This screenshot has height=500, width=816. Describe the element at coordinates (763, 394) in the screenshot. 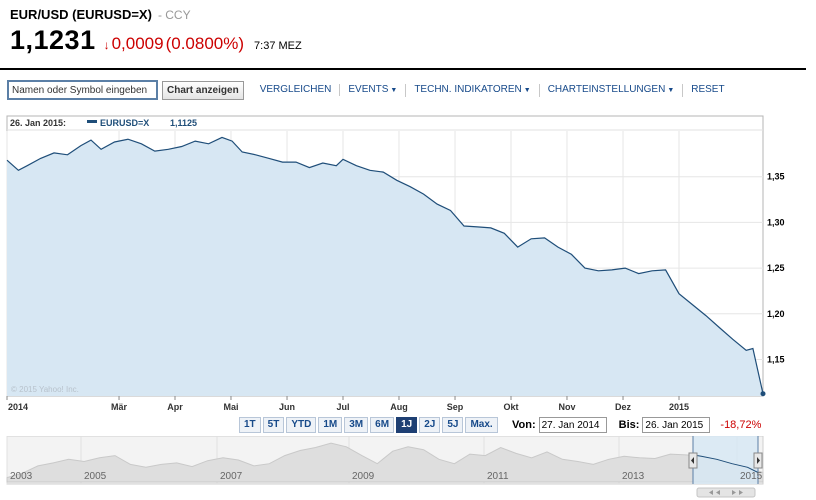

I see `last-price-marker` at that location.